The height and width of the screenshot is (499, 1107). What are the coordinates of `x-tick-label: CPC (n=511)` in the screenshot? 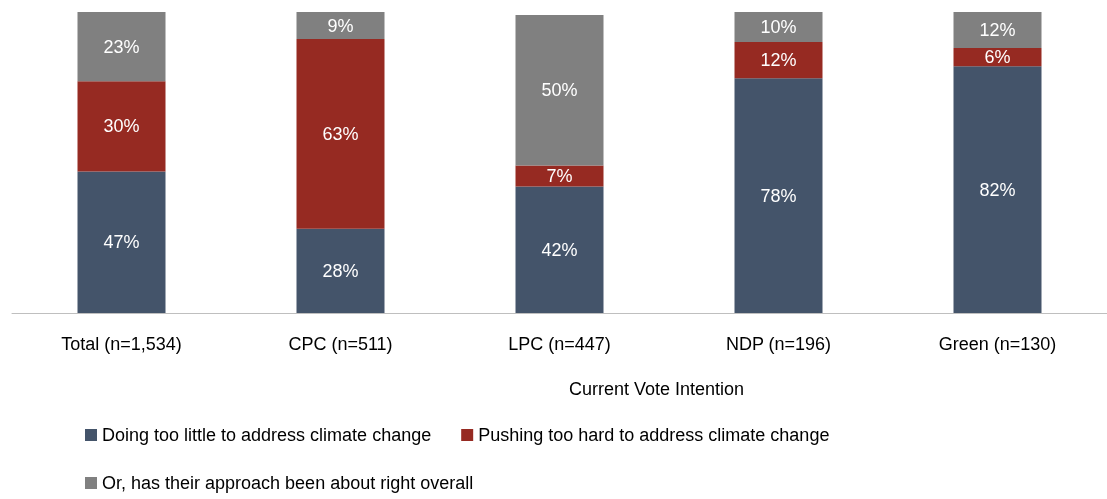 It's located at (340, 344).